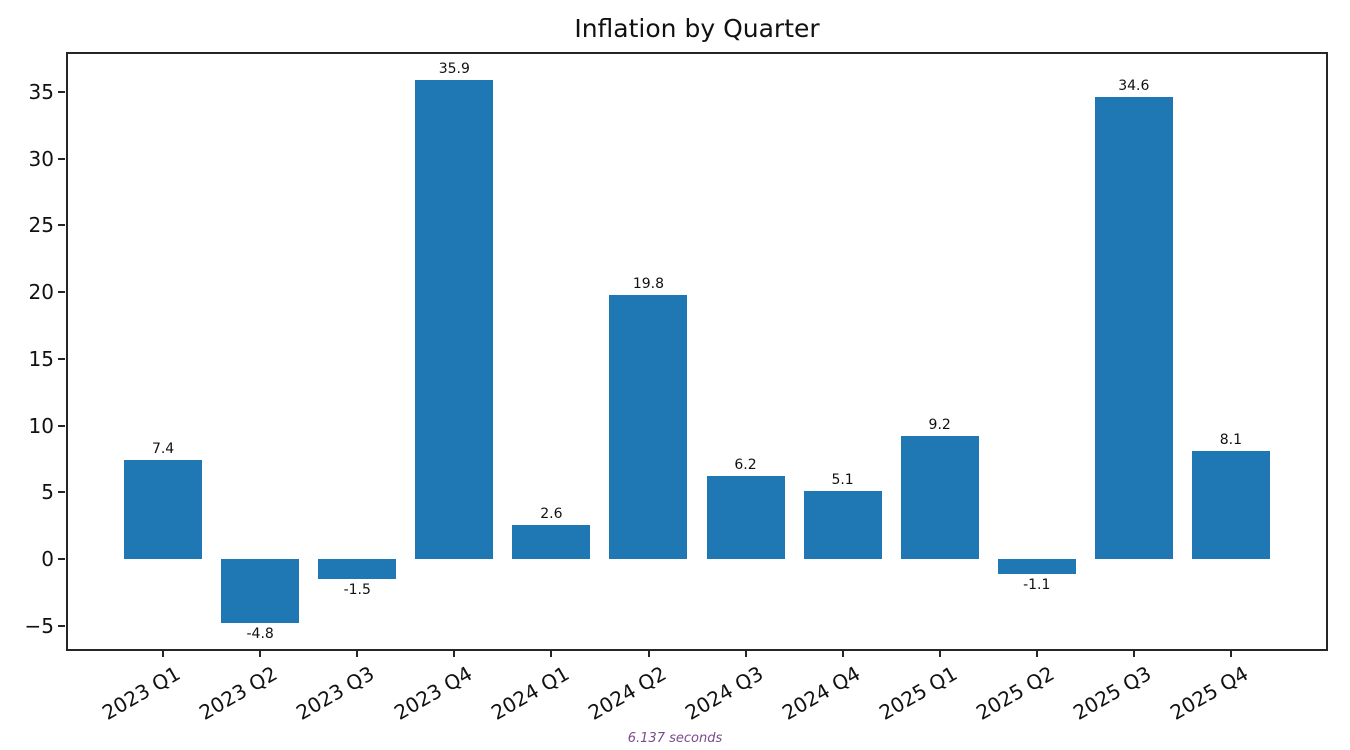 This screenshot has width=1350, height=750. Describe the element at coordinates (1231, 440) in the screenshot. I see `bar-value-label: 8.1` at that location.